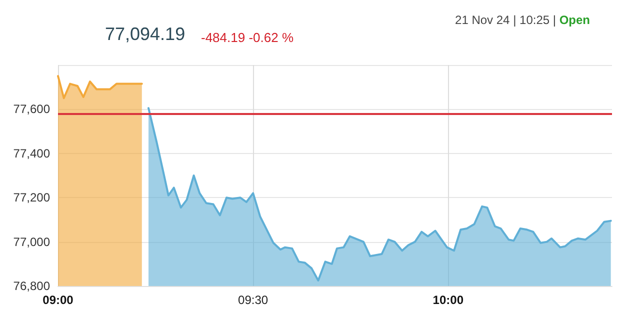 This screenshot has height=323, width=635. What do you see at coordinates (448, 300) in the screenshot?
I see `x-tick-label: 10:00` at bounding box center [448, 300].